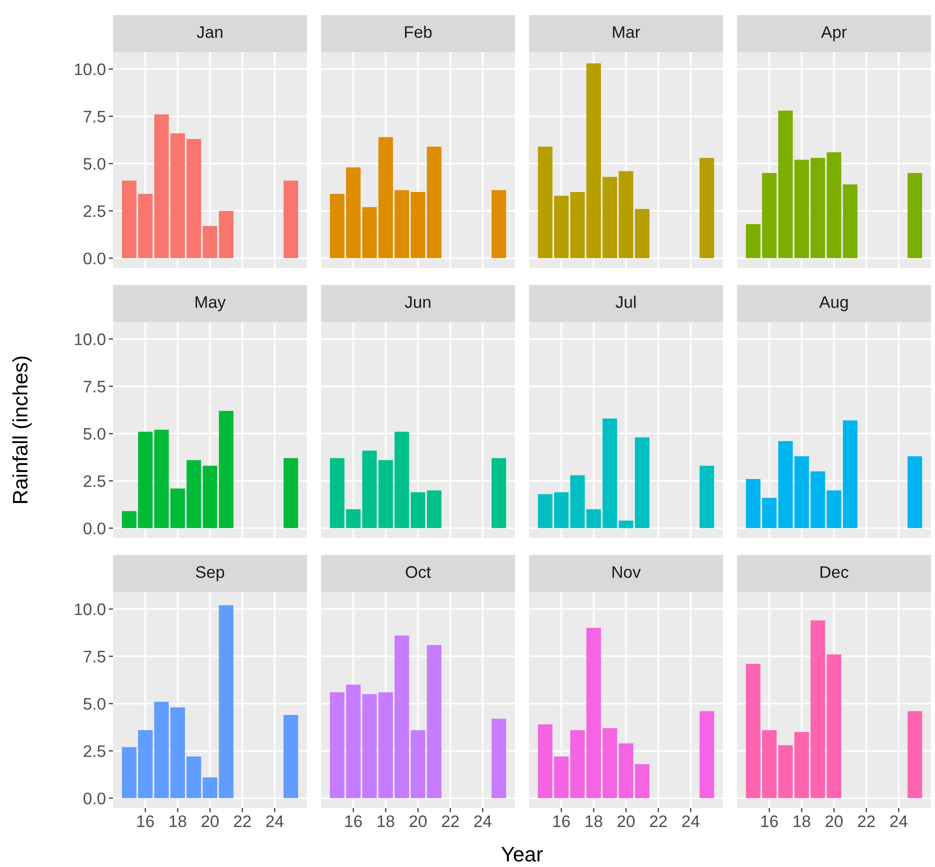  Describe the element at coordinates (522, 854) in the screenshot. I see `x-axis-title: Year` at that location.